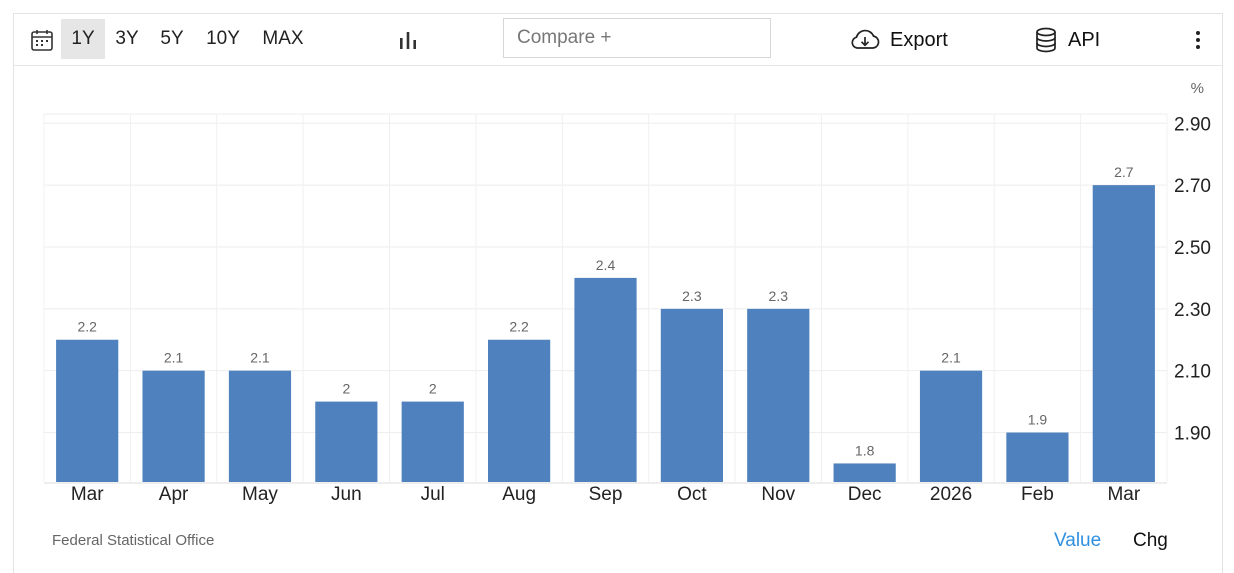  Describe the element at coordinates (408, 40) in the screenshot. I see `bar-chart-icon` at that location.